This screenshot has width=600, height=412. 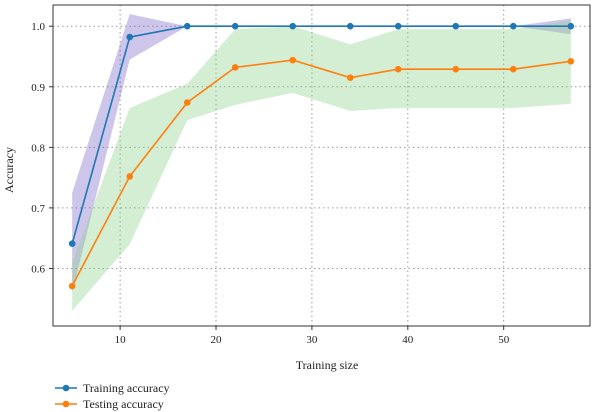 What do you see at coordinates (38, 88) in the screenshot?
I see `y-tick-label: 0.9` at bounding box center [38, 88].